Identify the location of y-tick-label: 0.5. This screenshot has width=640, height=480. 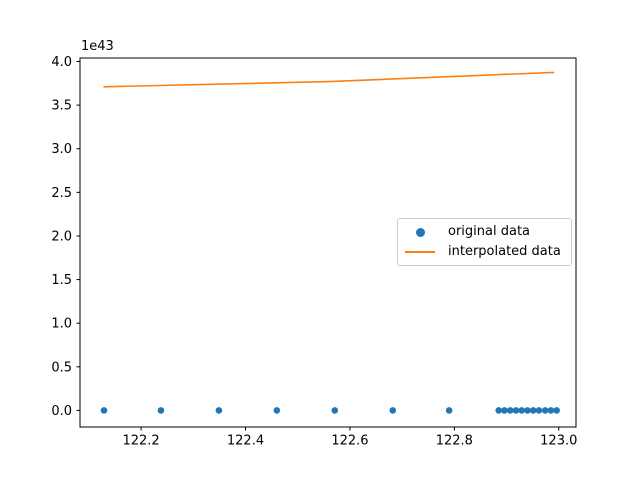
(61, 367).